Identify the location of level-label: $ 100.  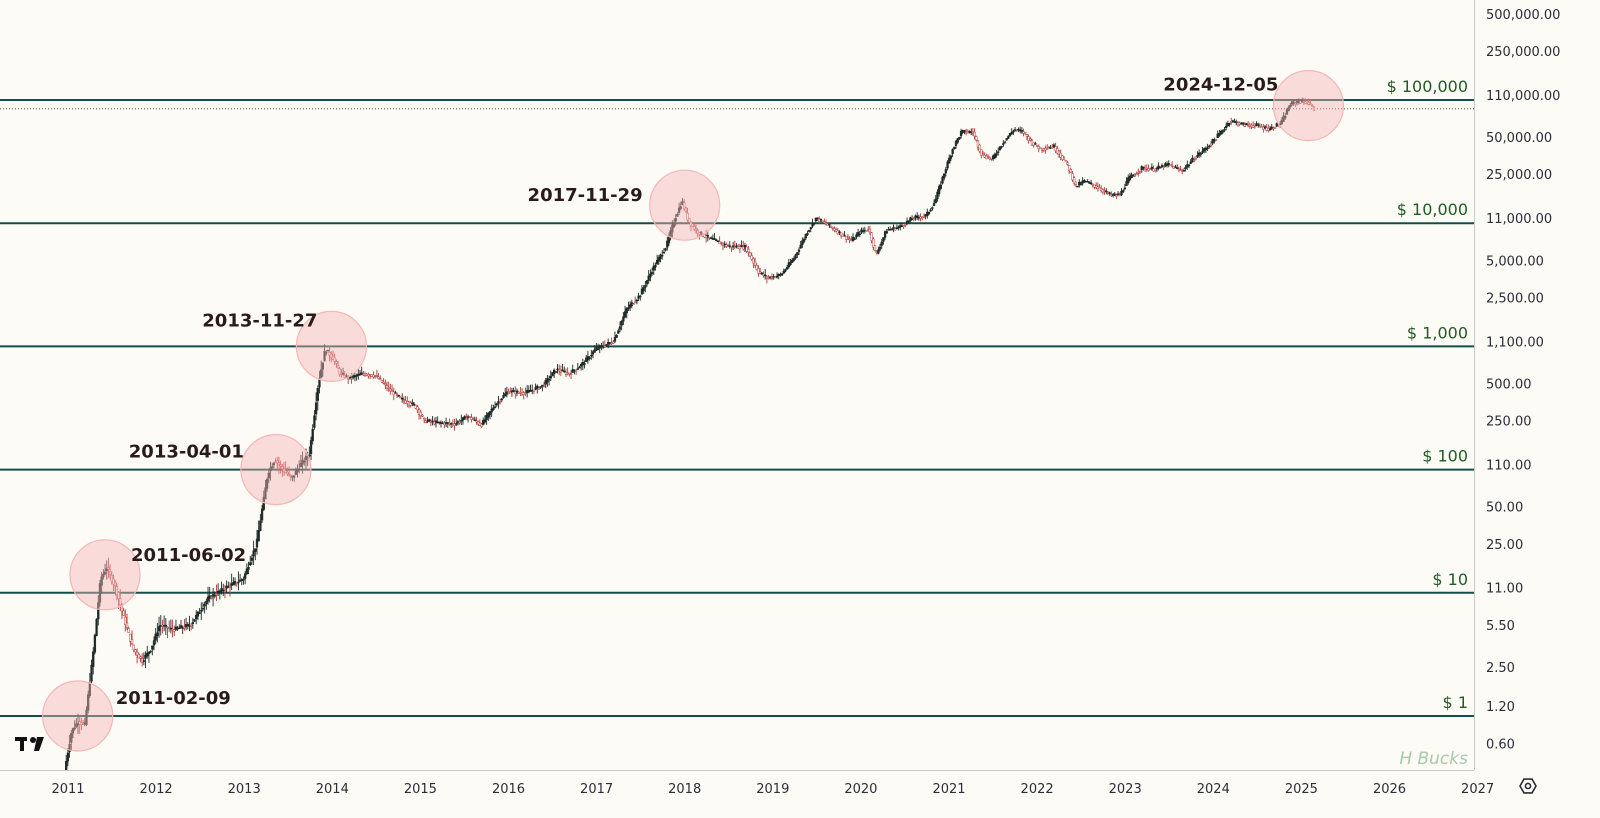
(1445, 456).